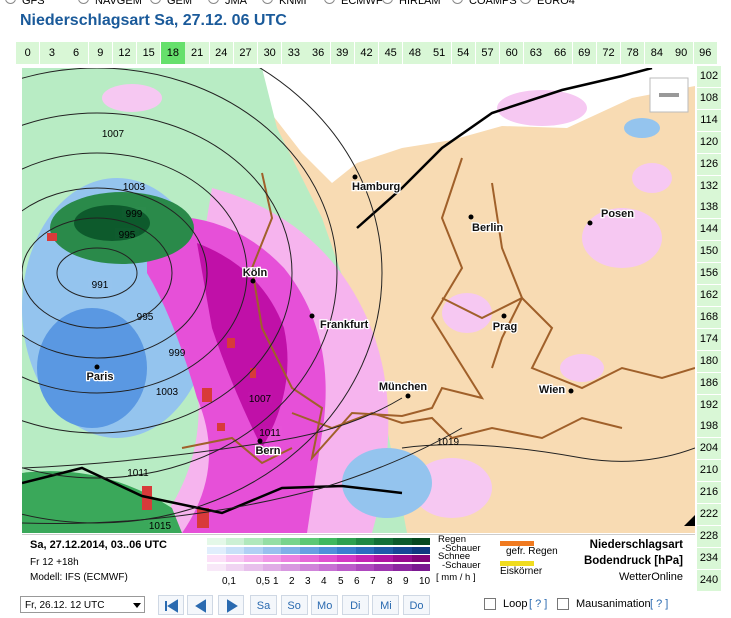 The height and width of the screenshot is (618, 731). Describe the element at coordinates (270, 53) in the screenshot. I see `hour-tab: 30` at that location.